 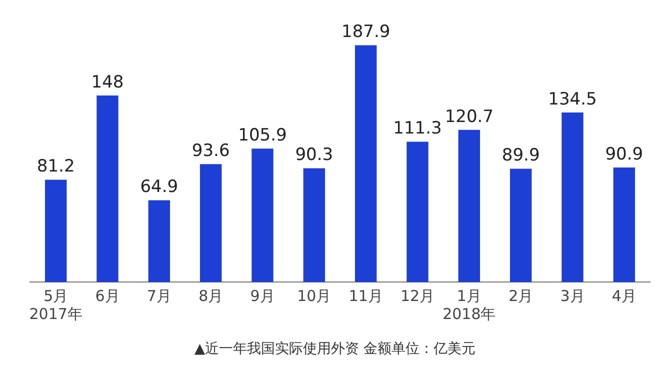 I want to click on x-tick-label: 1月 2018年, so click(x=469, y=304).